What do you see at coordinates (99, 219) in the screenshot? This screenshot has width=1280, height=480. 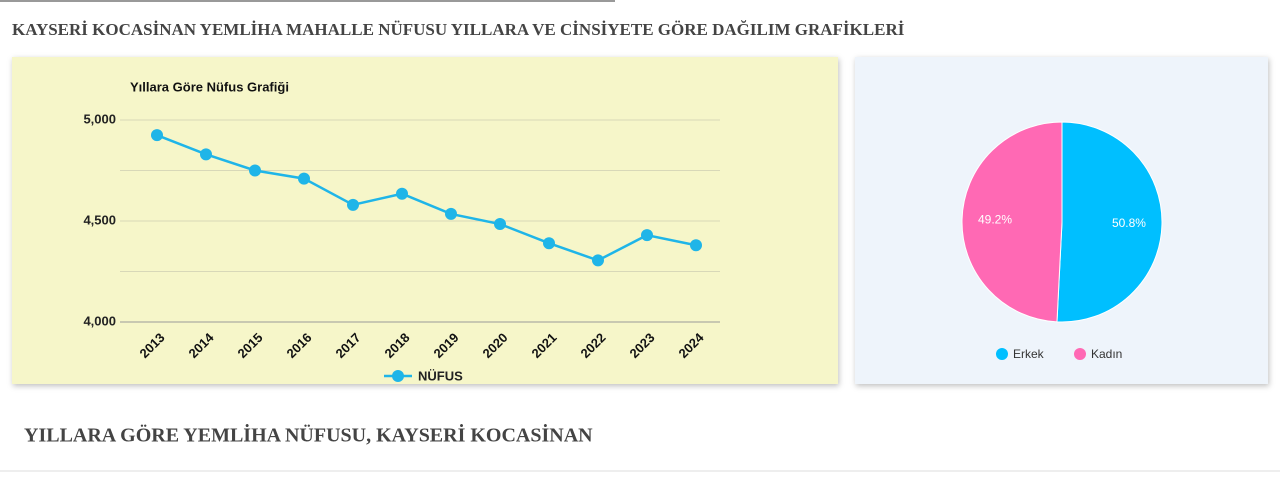 I see `y-tick-label: 4,500` at bounding box center [99, 219].